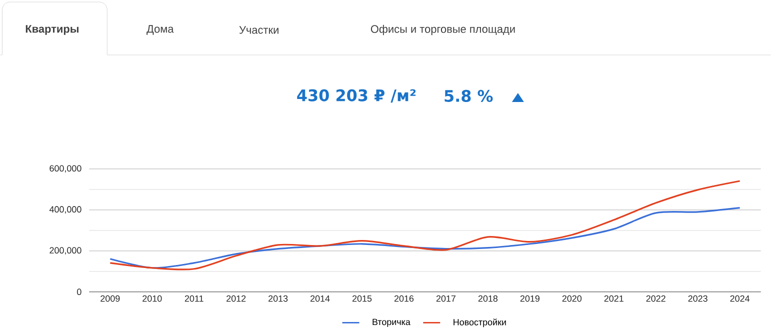 The width and height of the screenshot is (771, 329). What do you see at coordinates (160, 30) in the screenshot?
I see `text: Дома` at bounding box center [160, 30].